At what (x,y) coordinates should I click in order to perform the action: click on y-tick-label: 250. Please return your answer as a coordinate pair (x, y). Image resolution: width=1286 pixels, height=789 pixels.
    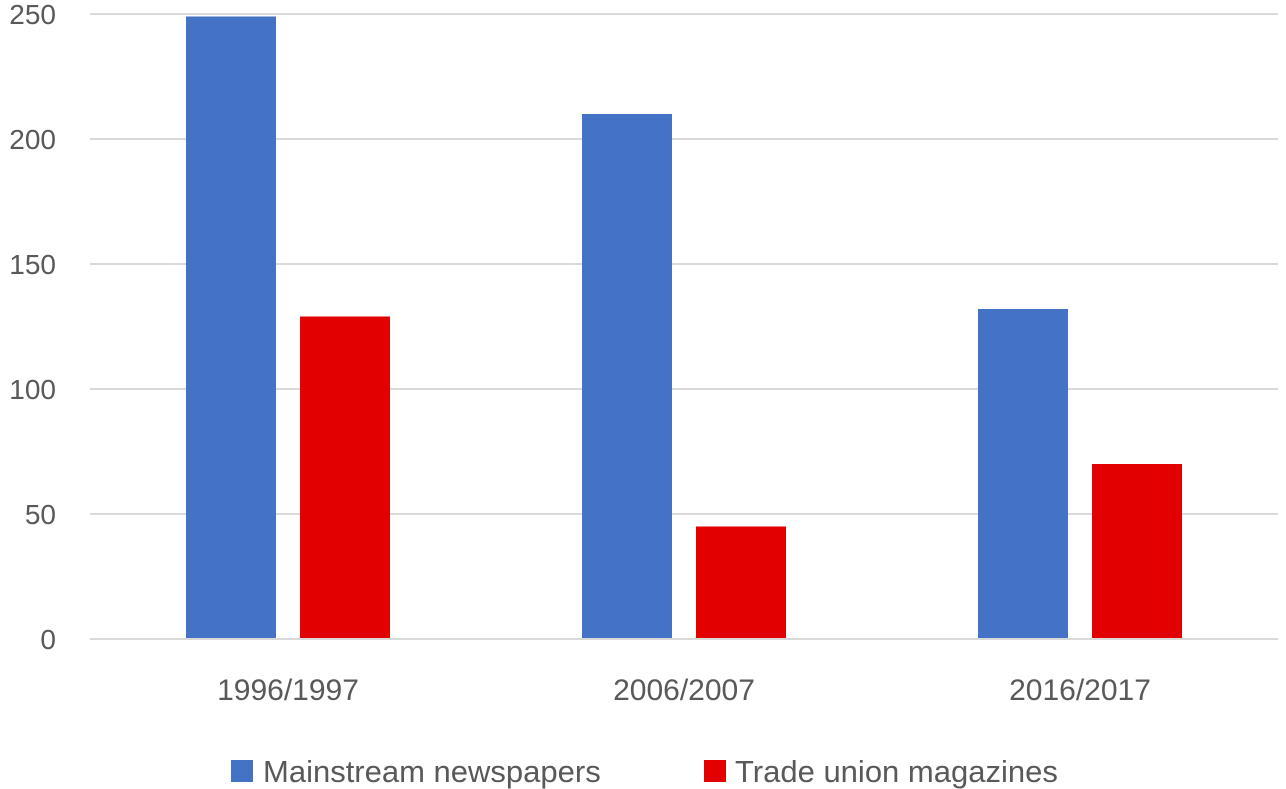
    Looking at the image, I should click on (32, 15).